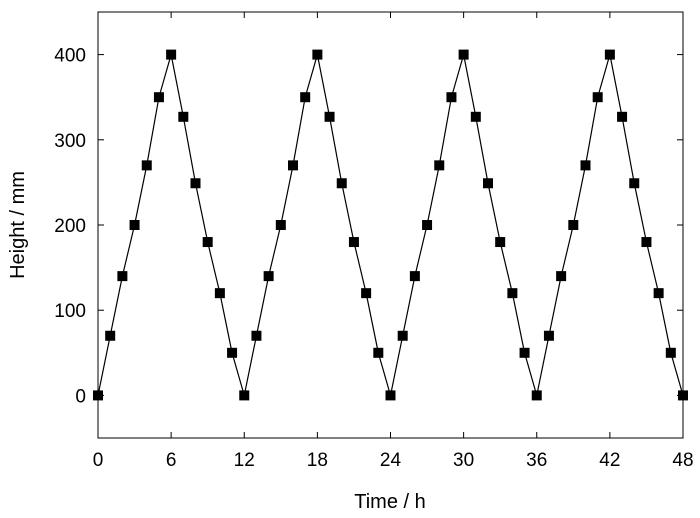  Describe the element at coordinates (536, 460) in the screenshot. I see `x-tick-label: 36` at that location.